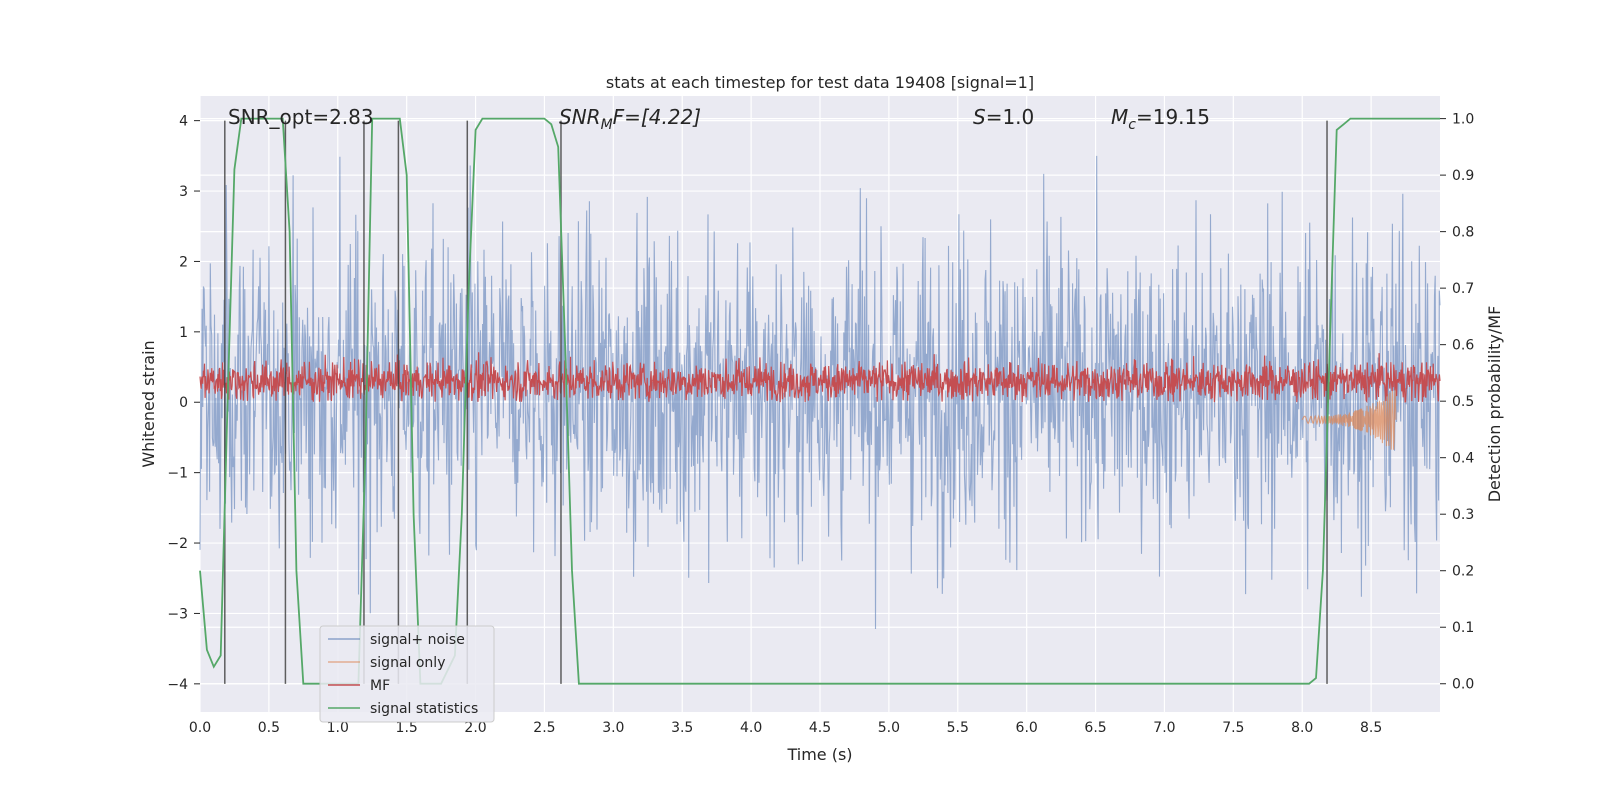 This screenshot has height=804, width=1600. What do you see at coordinates (607, 125) in the screenshot?
I see `annotation-snr-mf-sub: M` at bounding box center [607, 125].